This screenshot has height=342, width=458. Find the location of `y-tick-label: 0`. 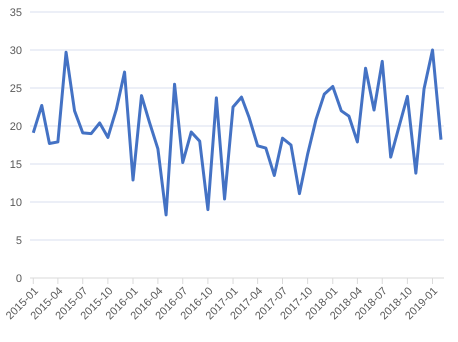

y-tick-label: 0 is located at coordinates (19, 278).